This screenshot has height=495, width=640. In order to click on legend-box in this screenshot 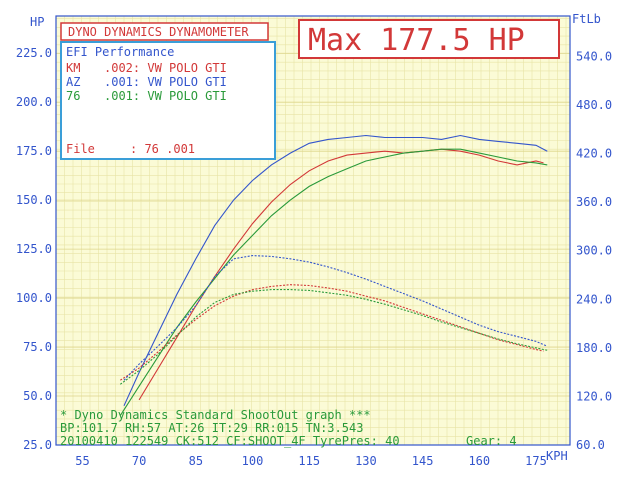, I will do `click(168, 100)`.